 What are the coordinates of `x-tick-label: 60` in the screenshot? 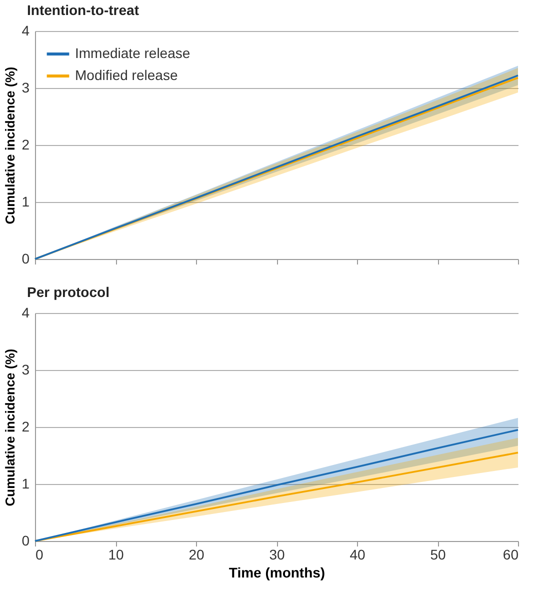 It's located at (510, 554).